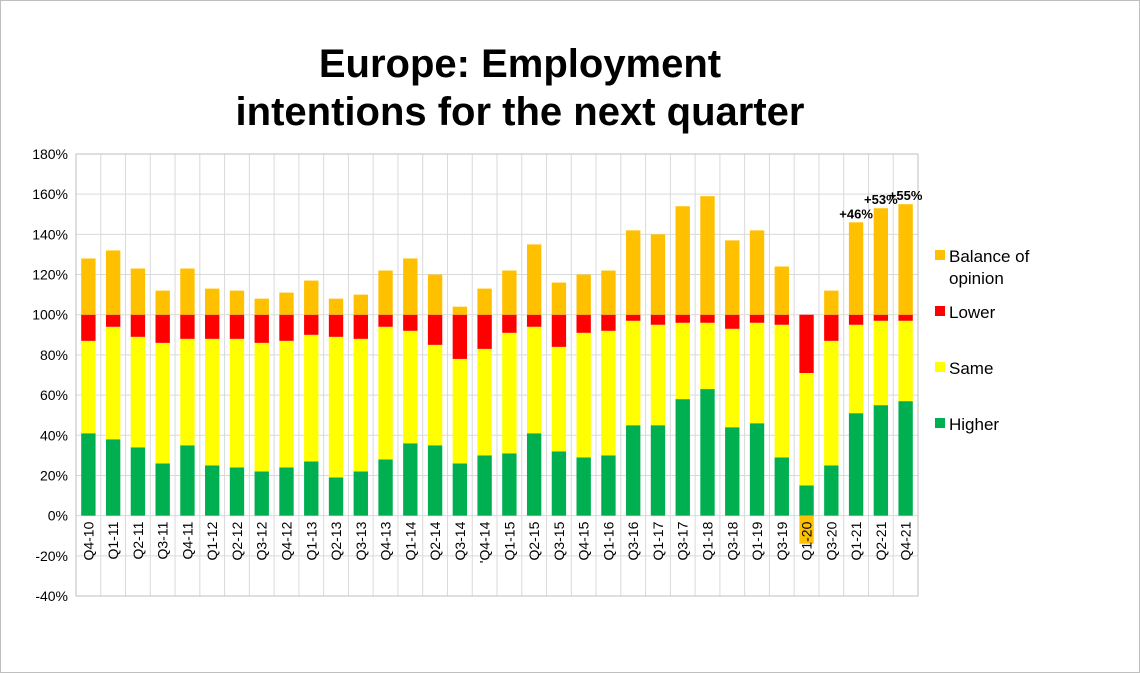  Describe the element at coordinates (782, 540) in the screenshot. I see `x-tick-label: Q3-19` at that location.